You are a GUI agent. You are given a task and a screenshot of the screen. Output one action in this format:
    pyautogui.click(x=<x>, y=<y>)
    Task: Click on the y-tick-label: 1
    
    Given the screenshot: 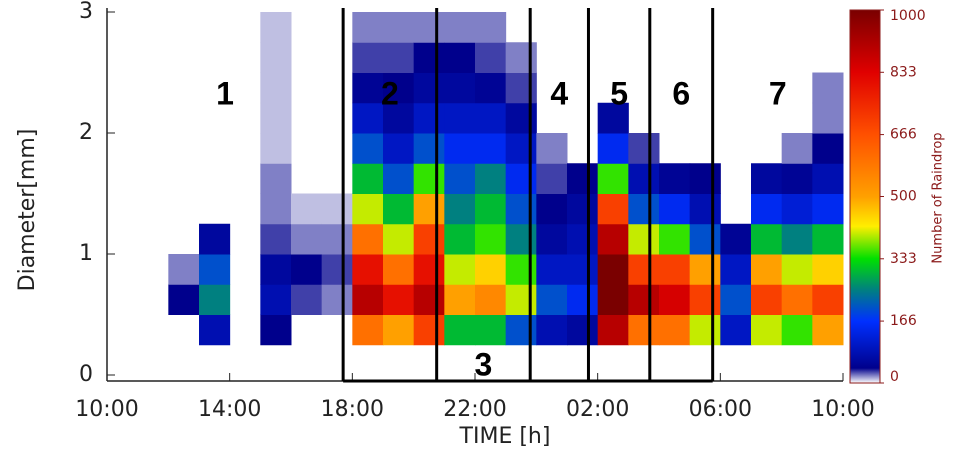 What is the action you would take?
    pyautogui.click(x=86, y=253)
    